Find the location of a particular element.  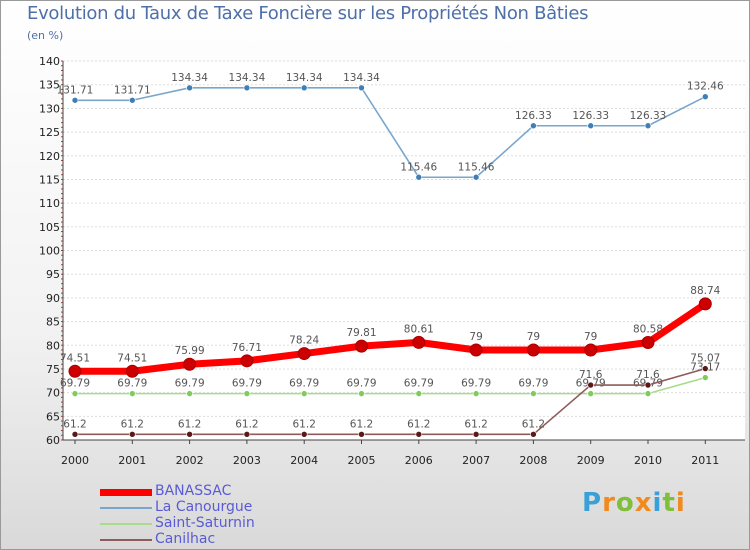

x-tick-label: 2003 is located at coordinates (247, 460).